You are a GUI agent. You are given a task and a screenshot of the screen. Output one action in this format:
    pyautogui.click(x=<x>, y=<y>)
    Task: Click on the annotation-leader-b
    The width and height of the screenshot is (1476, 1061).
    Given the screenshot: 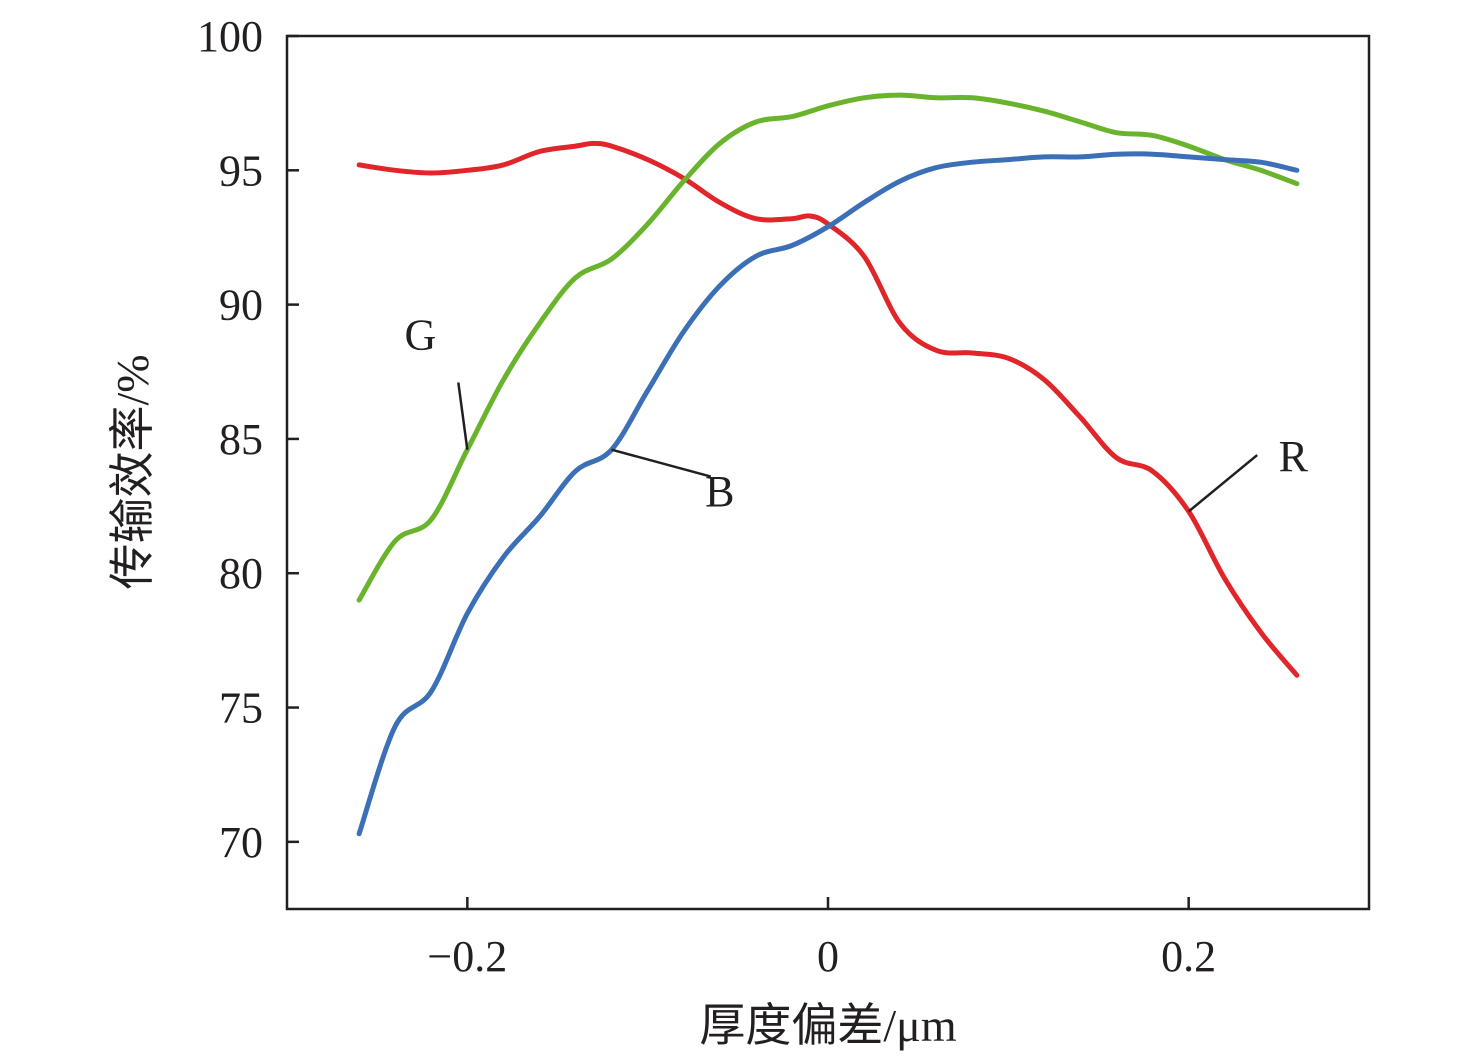 What is the action you would take?
    pyautogui.click(x=661, y=463)
    